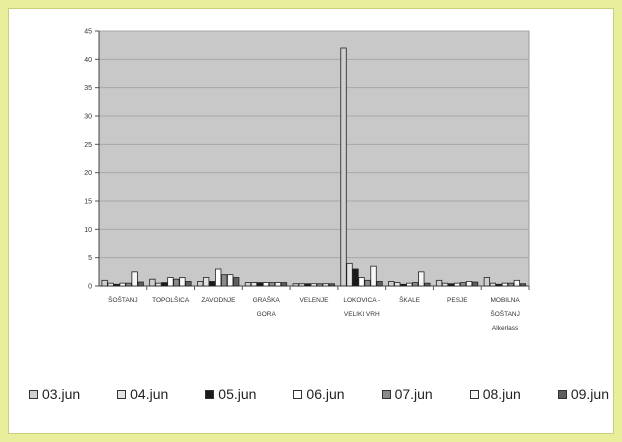  Describe the element at coordinates (88, 230) in the screenshot. I see `y-tick-label: 10` at that location.